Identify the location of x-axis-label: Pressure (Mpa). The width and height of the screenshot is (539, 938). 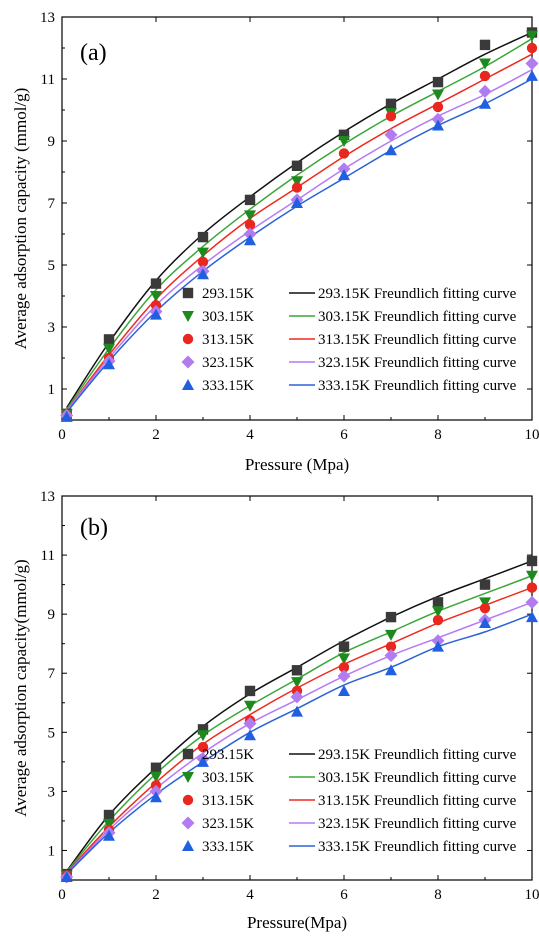
(297, 464).